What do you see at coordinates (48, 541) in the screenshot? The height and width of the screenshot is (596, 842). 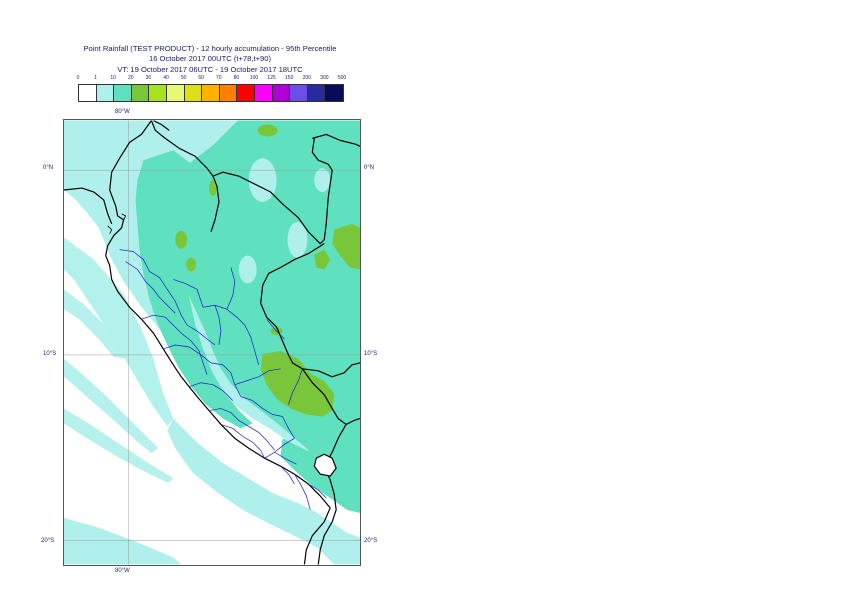 I see `lat-label-left-20: 20°S` at bounding box center [48, 541].